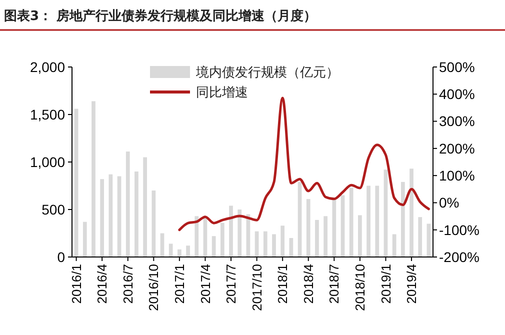 This screenshot has width=505, height=335. What do you see at coordinates (457, 66) in the screenshot?
I see `y2-tick-label: 500%` at bounding box center [457, 66].